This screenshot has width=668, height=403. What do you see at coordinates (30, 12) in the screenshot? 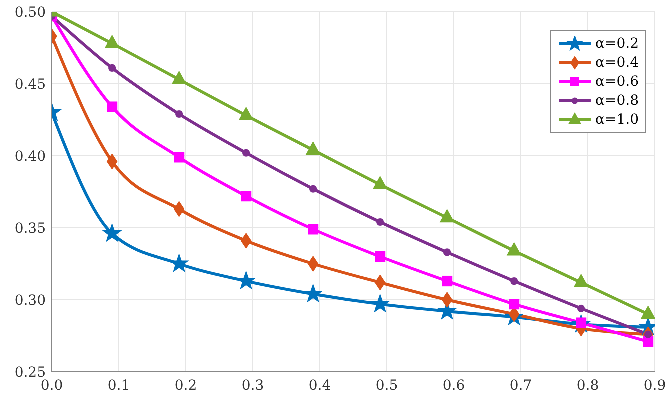
I see `y-tick-label: 0.50` at bounding box center [30, 12].